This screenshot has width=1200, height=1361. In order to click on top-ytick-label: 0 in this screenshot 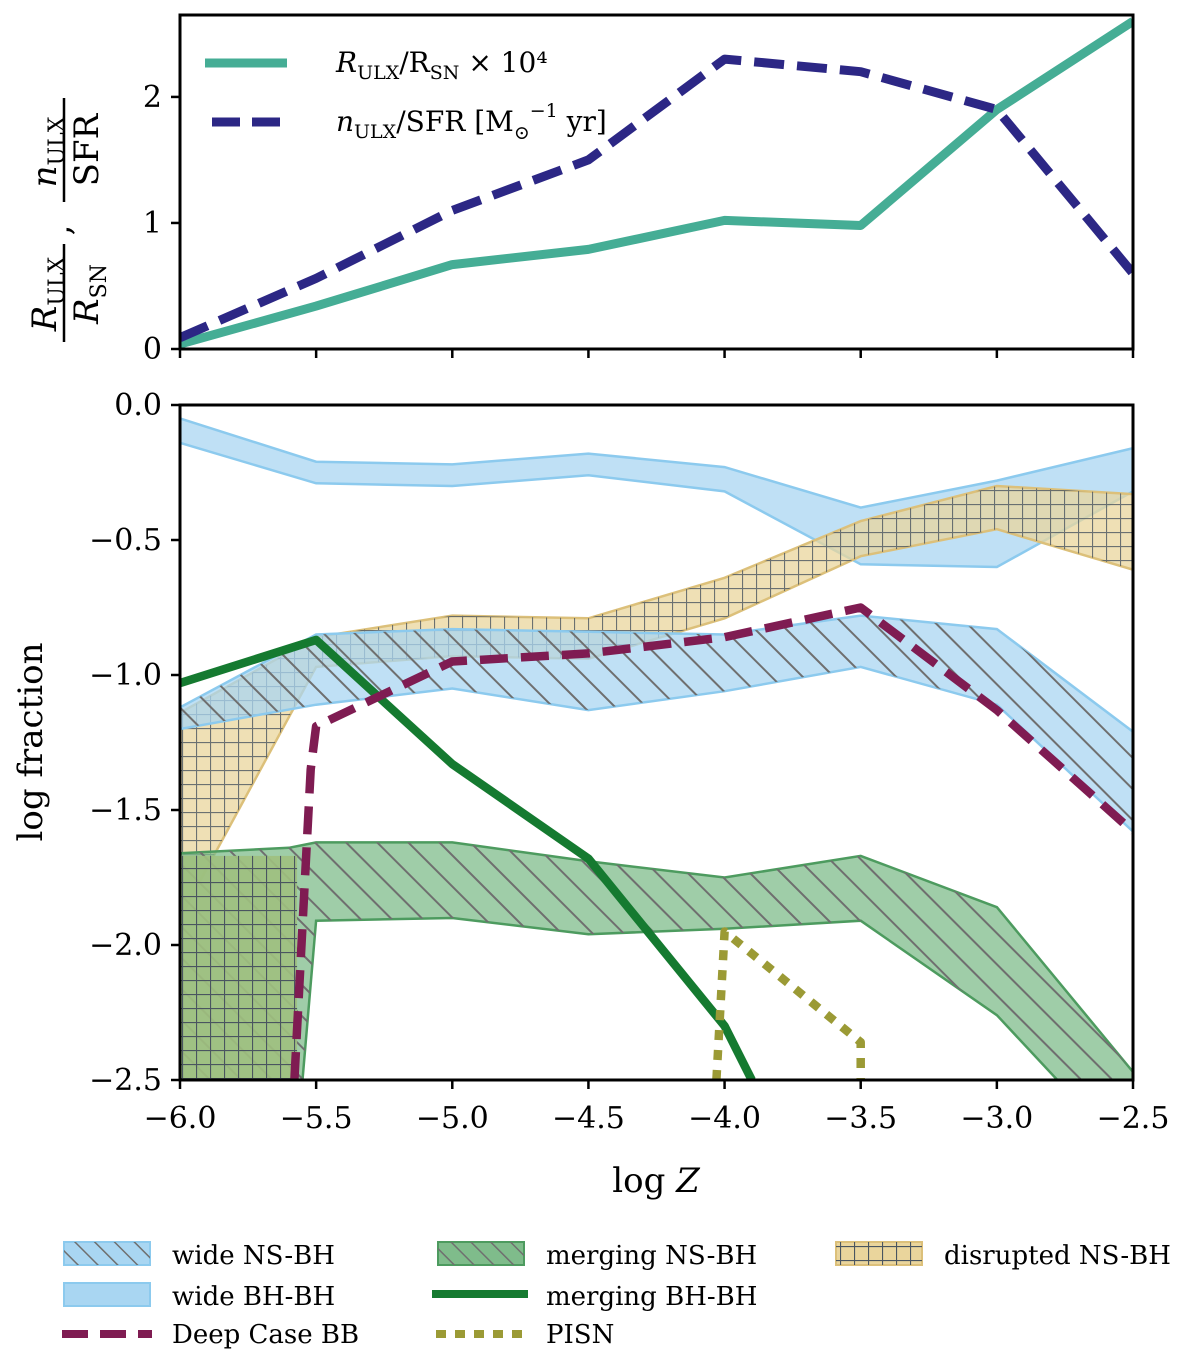, I will do `click(152, 349)`.